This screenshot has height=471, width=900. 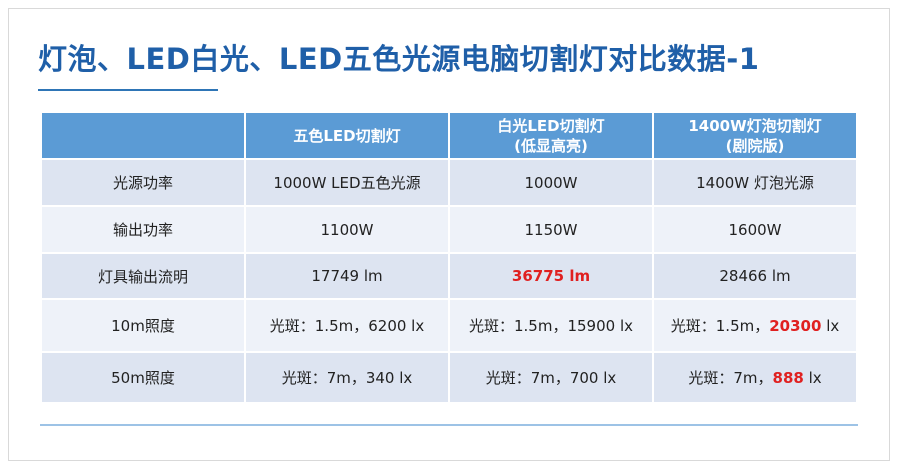 I want to click on cell: 28466 lm, so click(x=755, y=276).